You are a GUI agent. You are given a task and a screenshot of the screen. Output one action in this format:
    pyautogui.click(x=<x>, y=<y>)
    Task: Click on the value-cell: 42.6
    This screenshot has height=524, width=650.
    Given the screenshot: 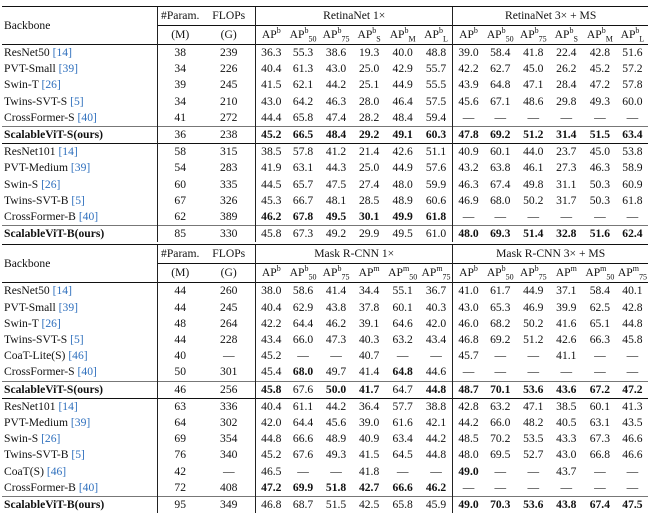 What is the action you would take?
    pyautogui.click(x=402, y=152)
    